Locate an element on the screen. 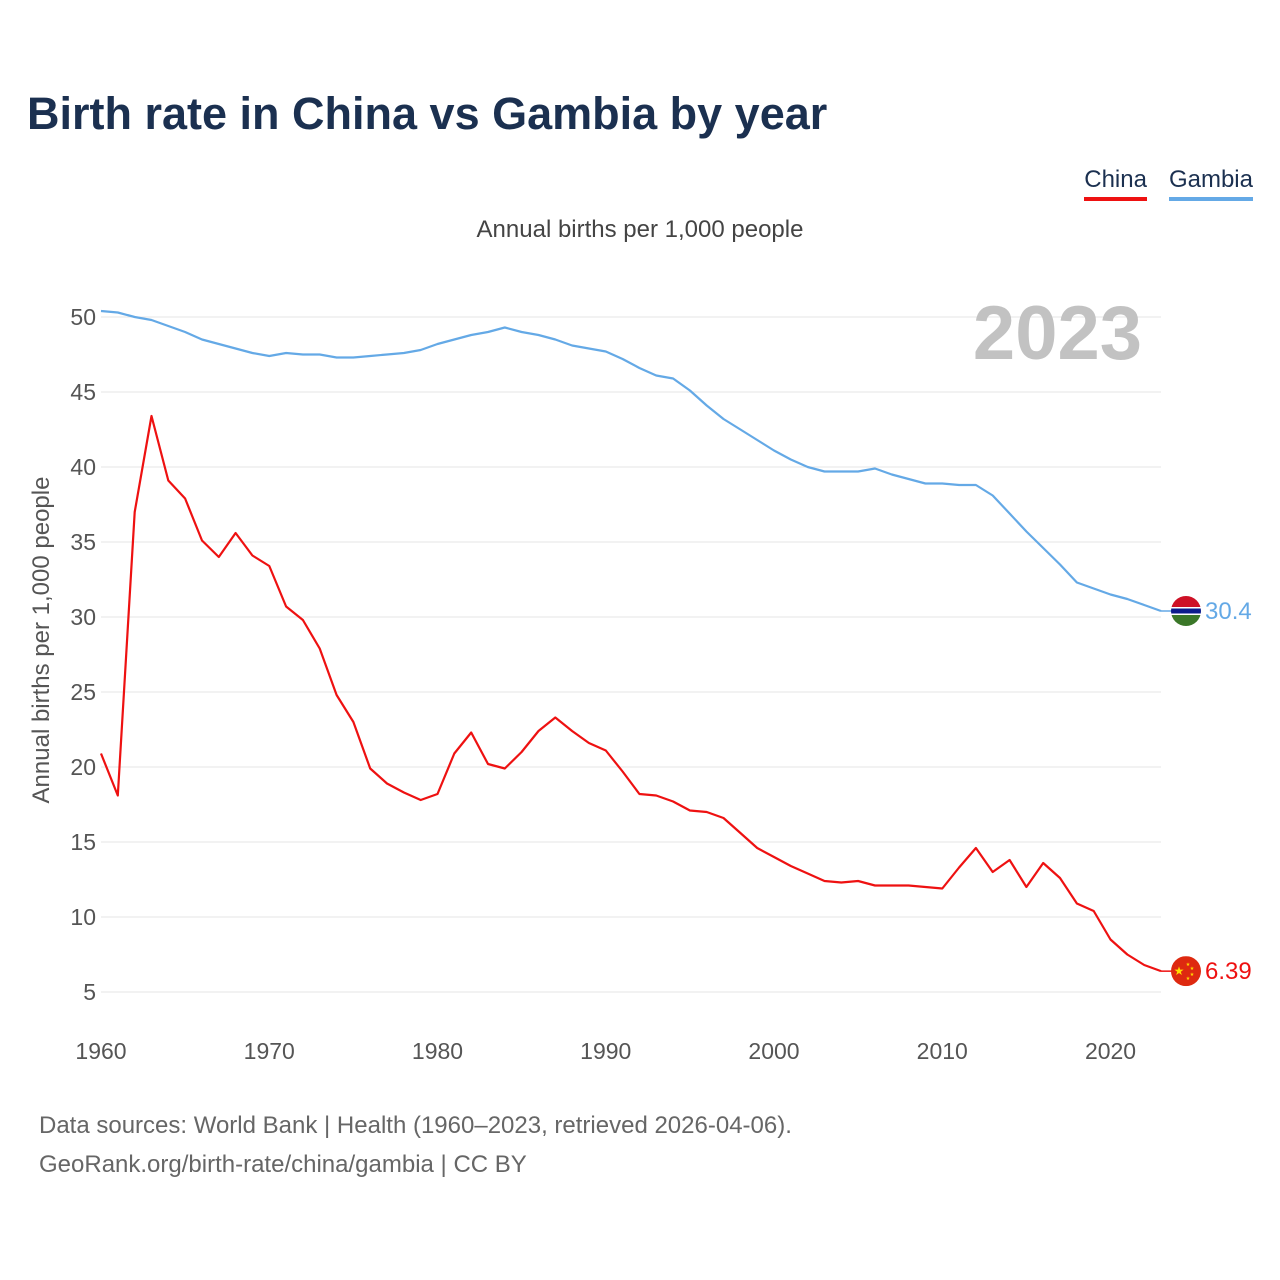  y-axis-label: Annual births per 1,000 people is located at coordinates (41, 640).